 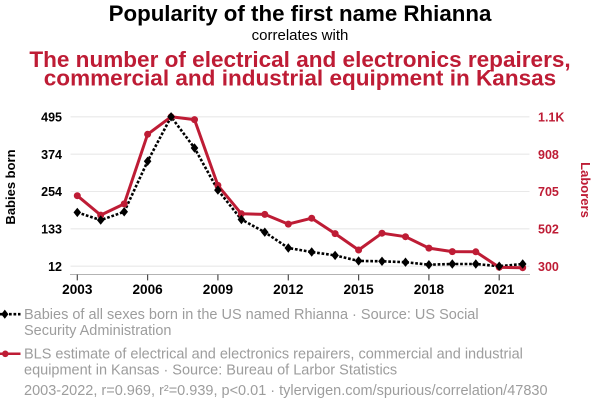 What do you see at coordinates (97, 331) in the screenshot?
I see `svg-text: Security Administration` at bounding box center [97, 331].